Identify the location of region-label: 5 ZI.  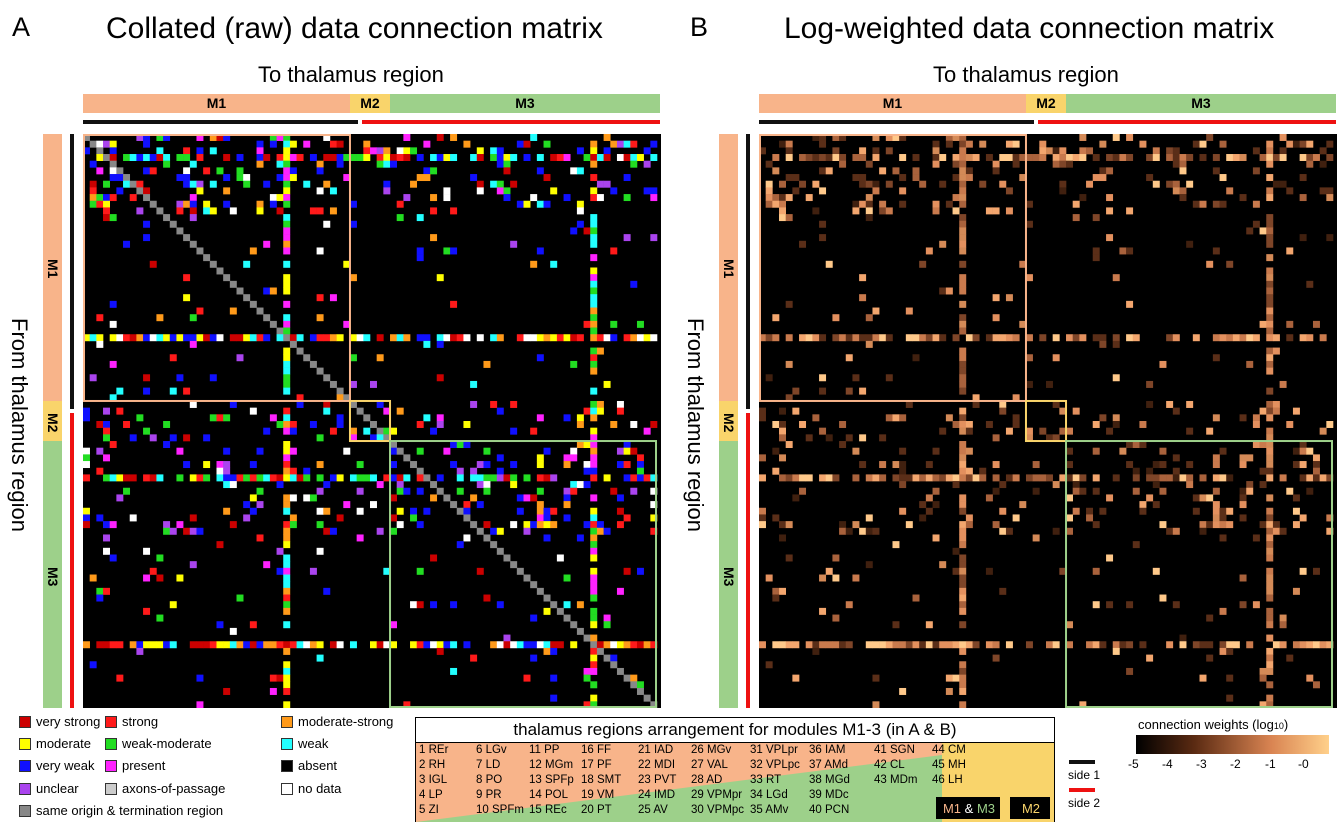
(429, 810).